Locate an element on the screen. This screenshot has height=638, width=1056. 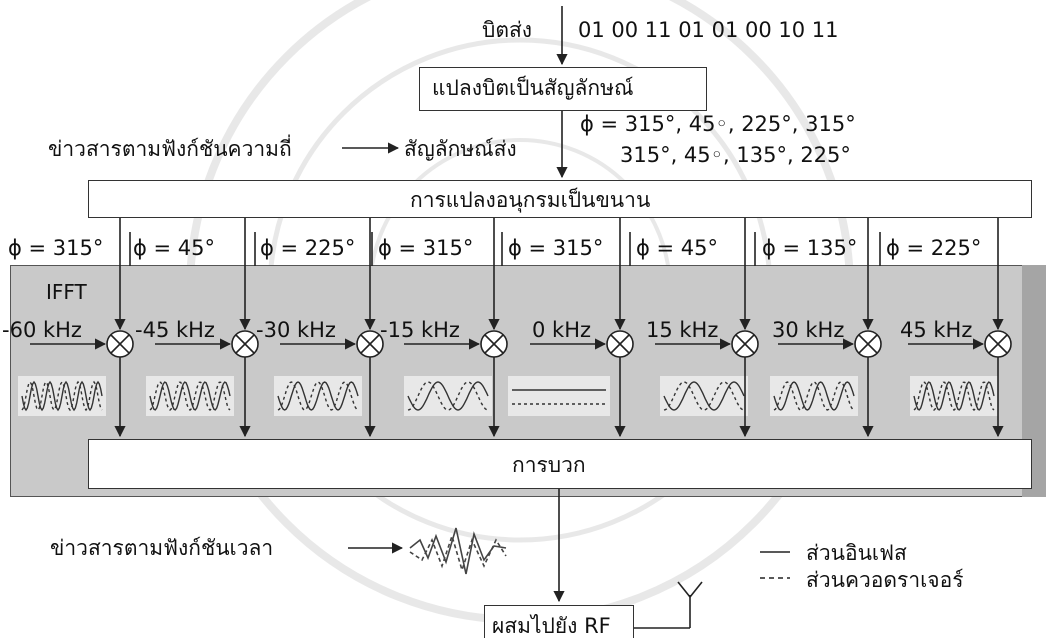
bit-to-symbol-label: แปลงบิตเป็นสัญลักษณ์ is located at coordinates (533, 88).